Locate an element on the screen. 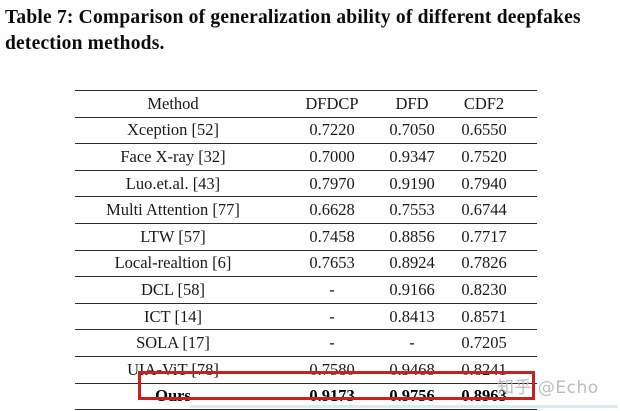 This screenshot has width=620, height=411. bottom-divider is located at coordinates (404, 406).